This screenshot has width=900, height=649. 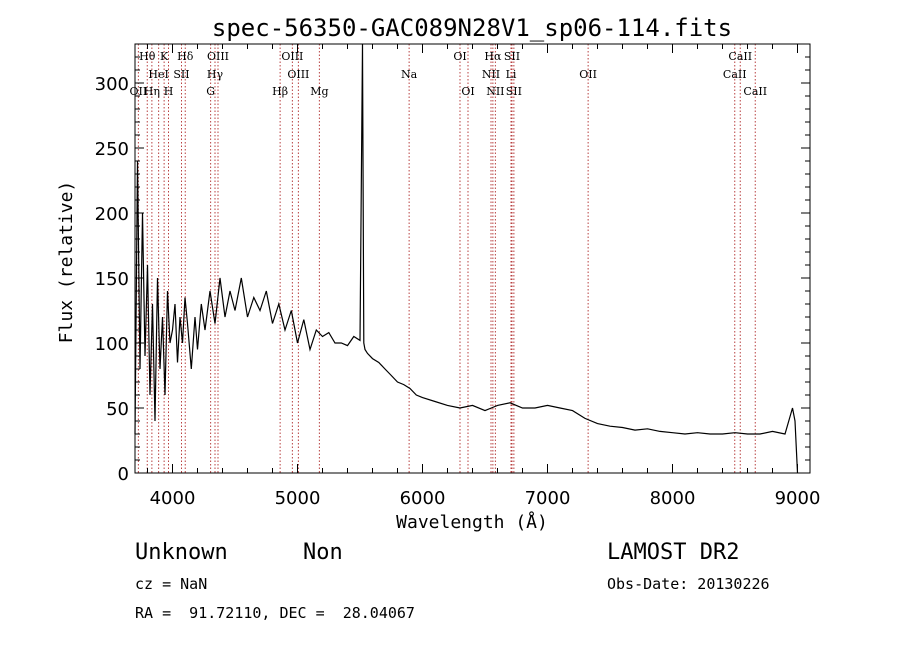 What do you see at coordinates (511, 74) in the screenshot?
I see `line-label: Li` at bounding box center [511, 74].